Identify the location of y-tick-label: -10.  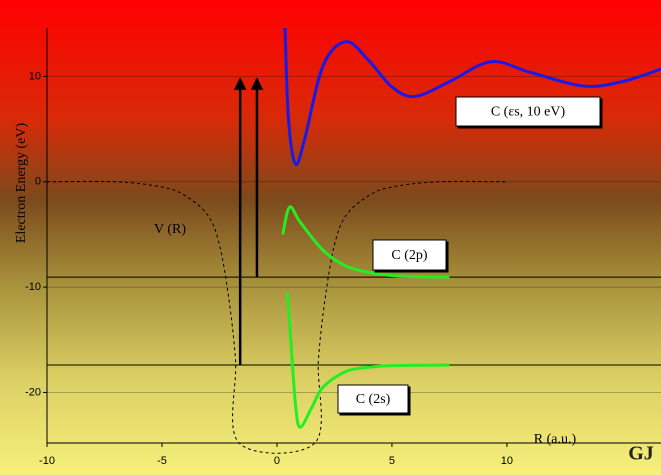
(33, 287).